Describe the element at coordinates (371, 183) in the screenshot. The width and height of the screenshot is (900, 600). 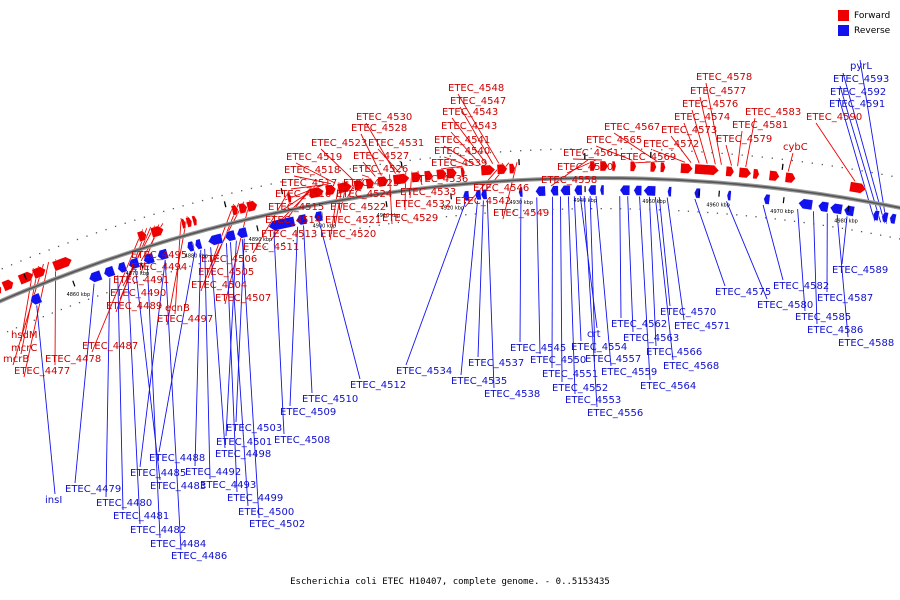
I see `forward-gene-label: ETEC_4525` at that location.